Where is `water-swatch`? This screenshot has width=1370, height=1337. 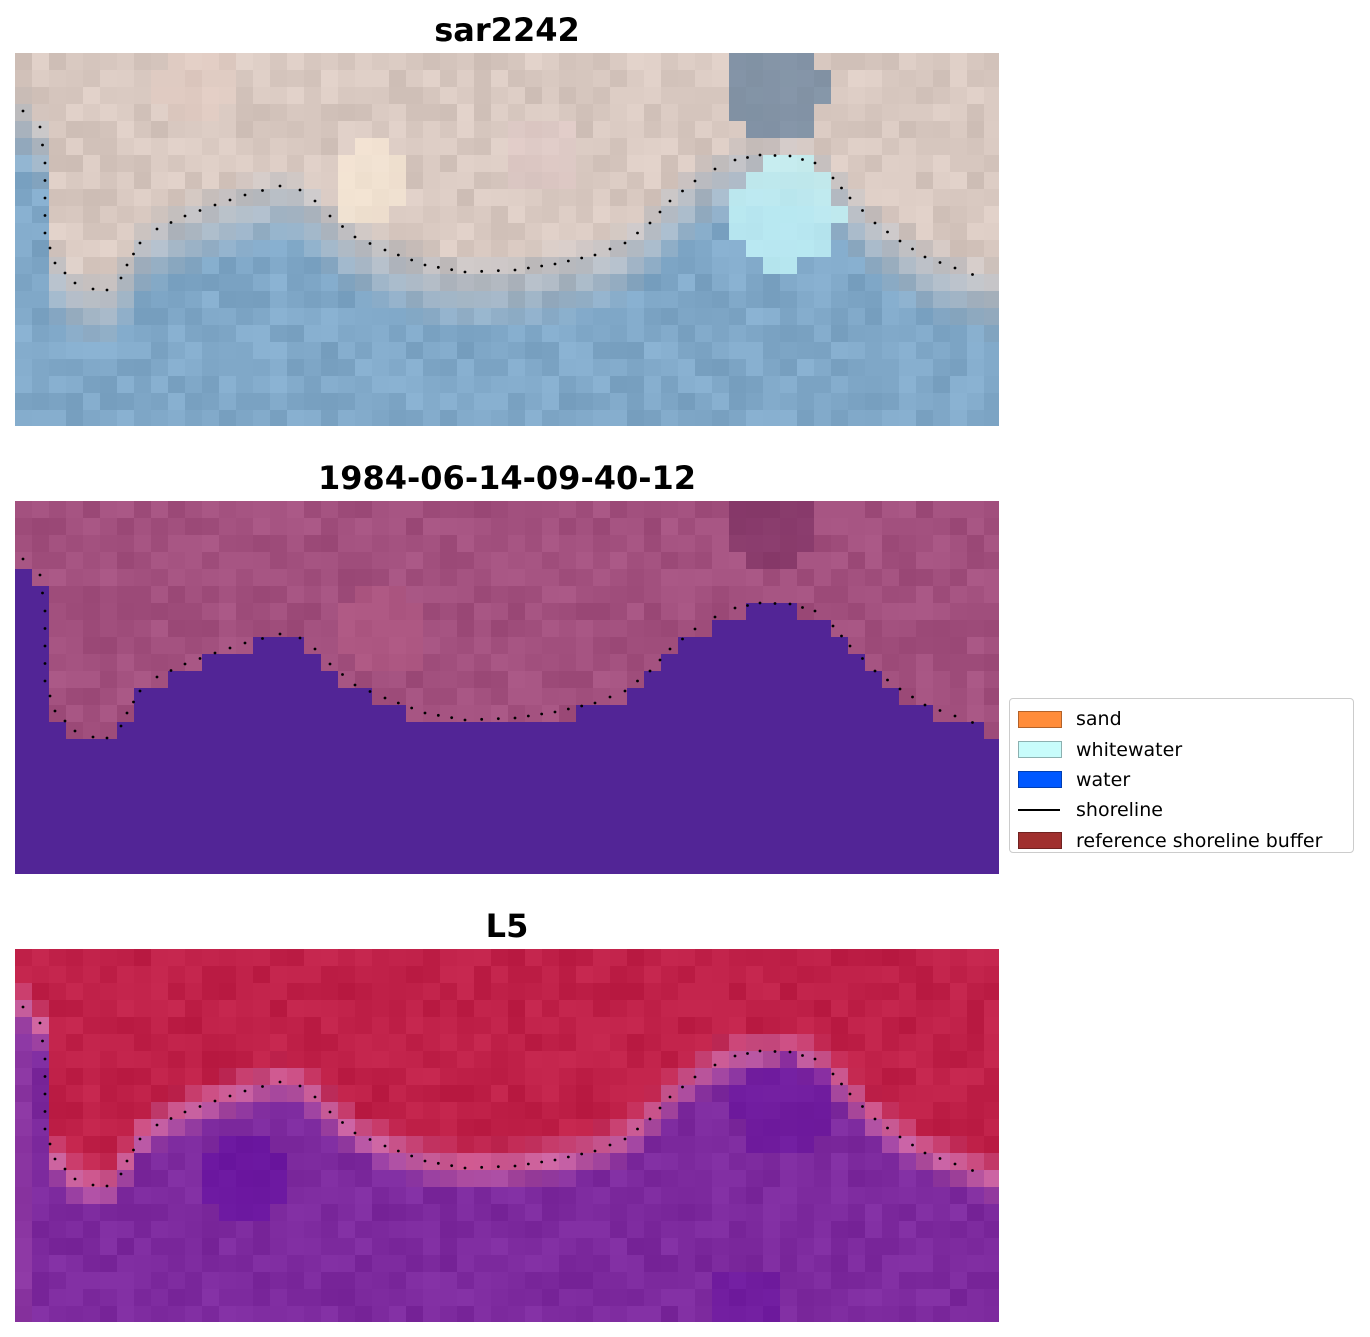
water-swatch is located at coordinates (1040, 780).